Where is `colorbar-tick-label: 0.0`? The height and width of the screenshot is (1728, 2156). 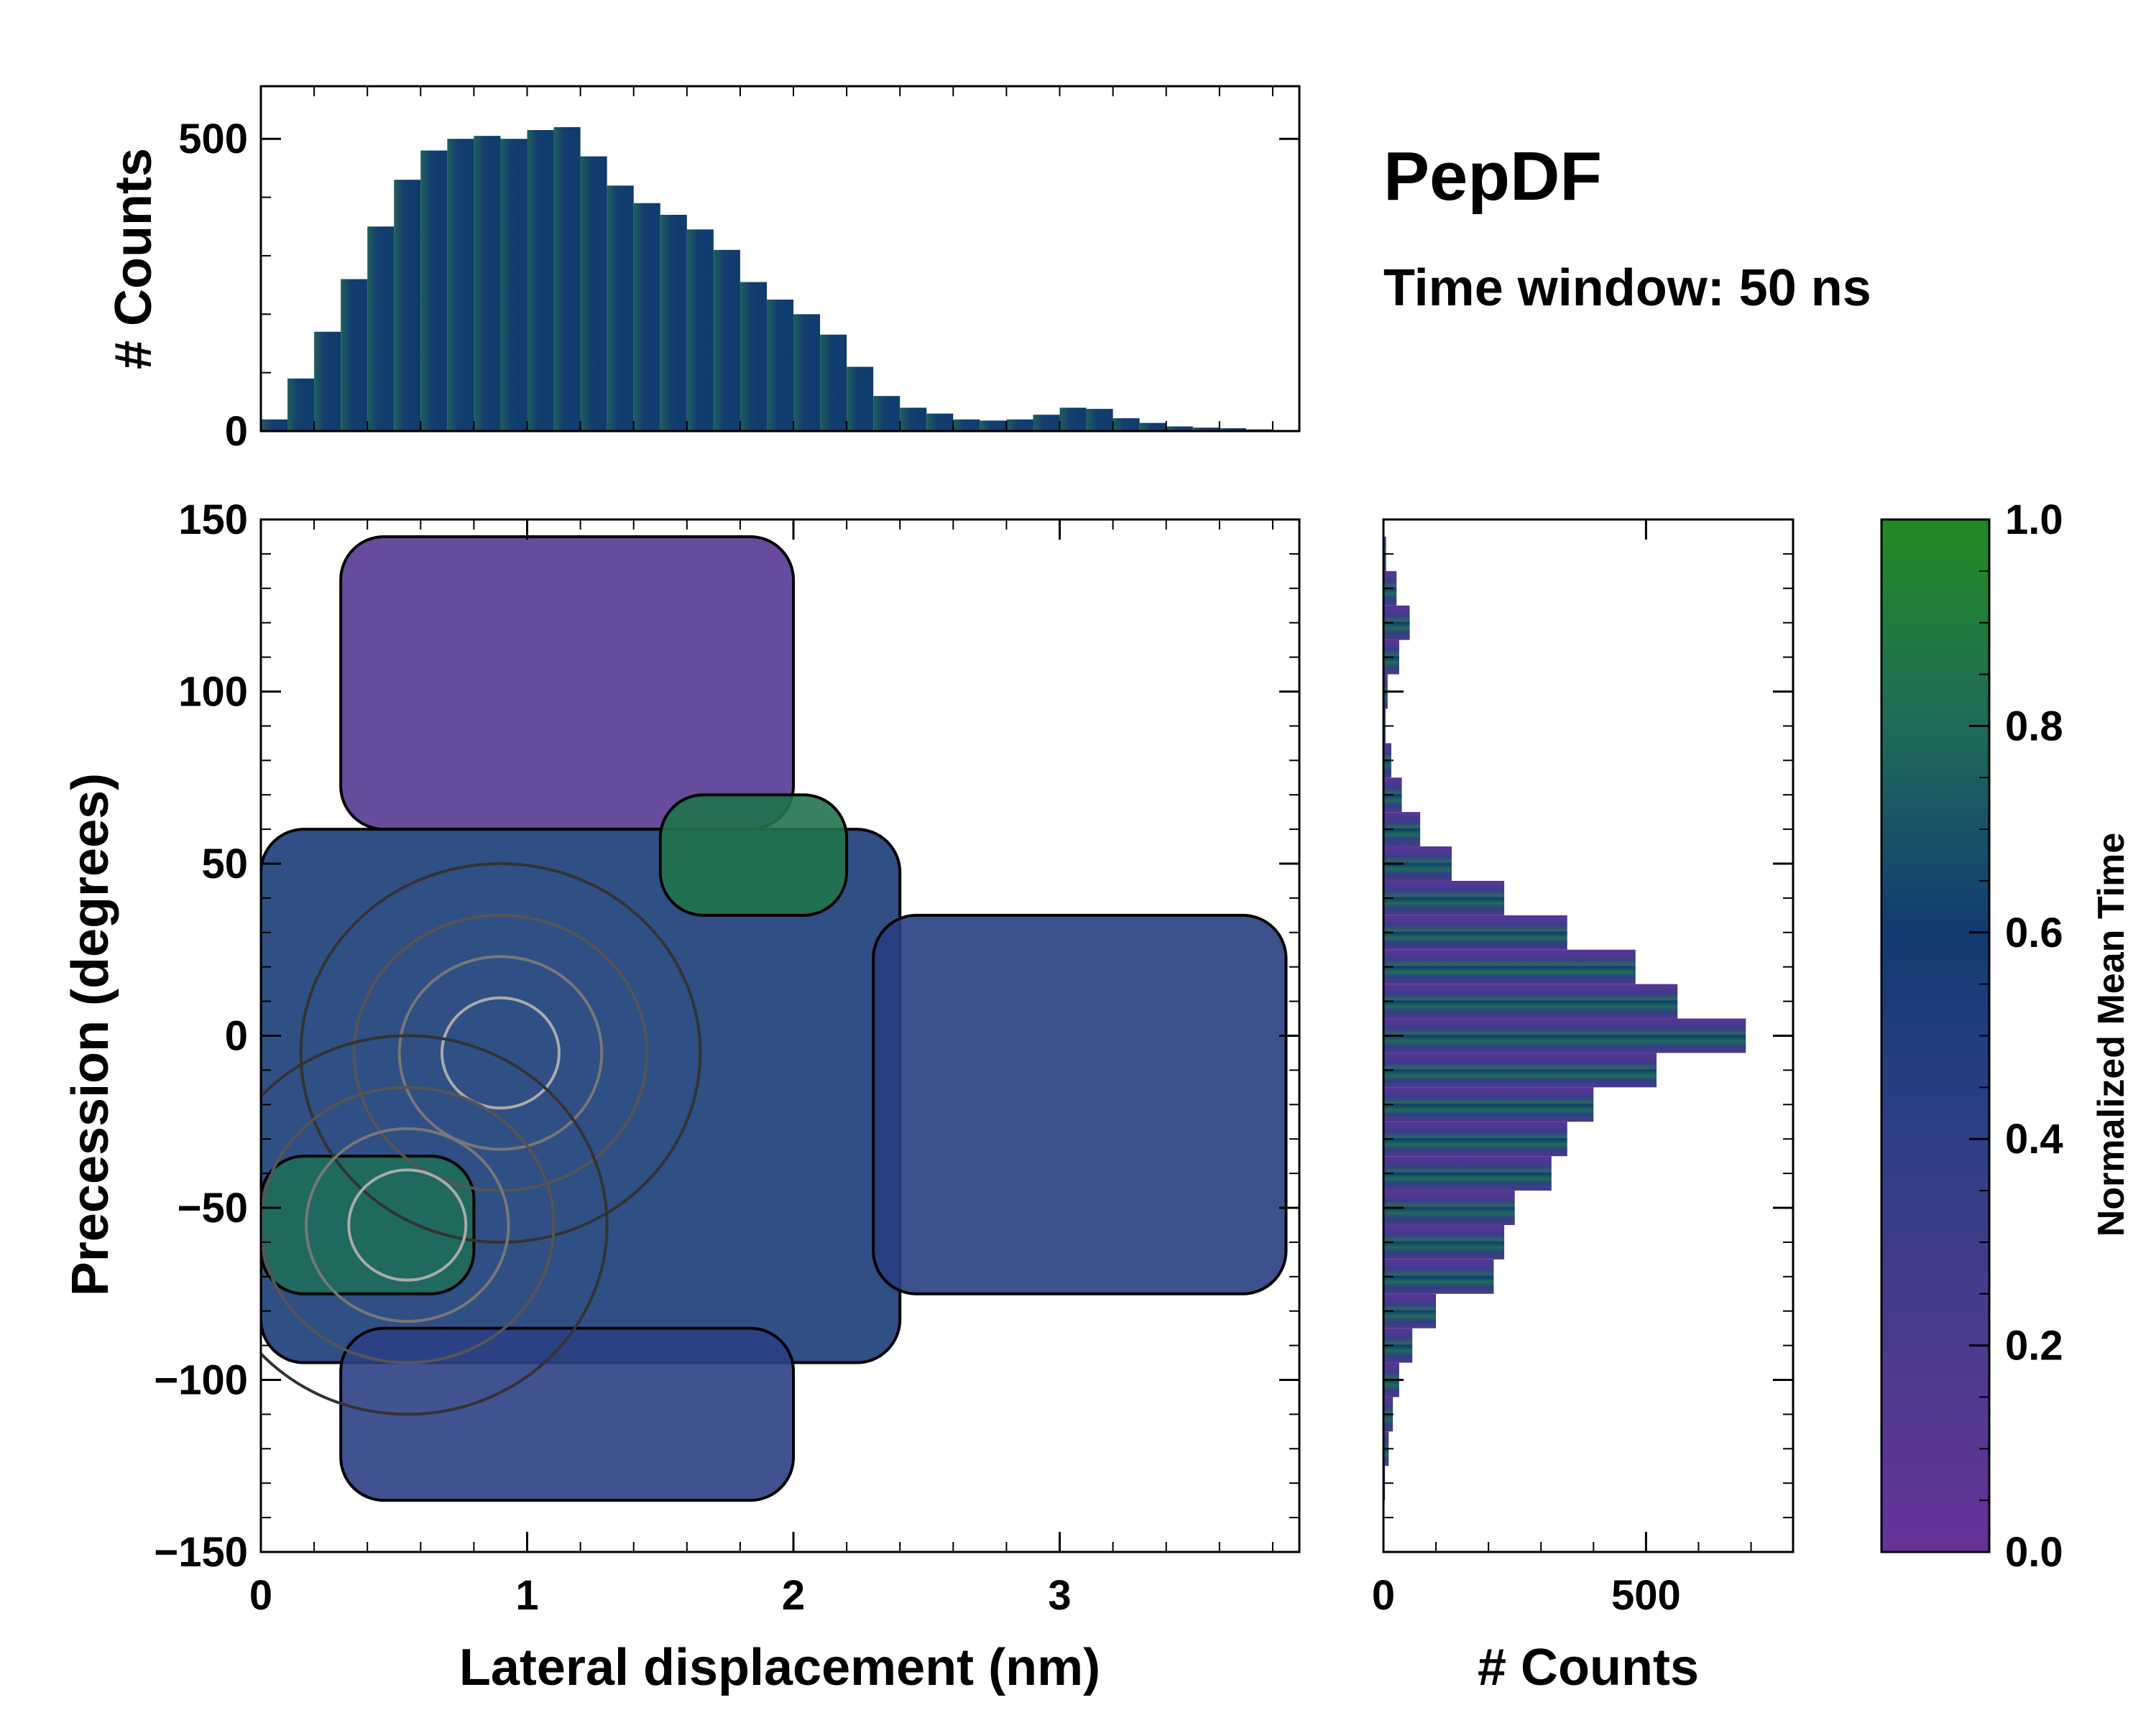
colorbar-tick-label: 0.0 is located at coordinates (2034, 1552).